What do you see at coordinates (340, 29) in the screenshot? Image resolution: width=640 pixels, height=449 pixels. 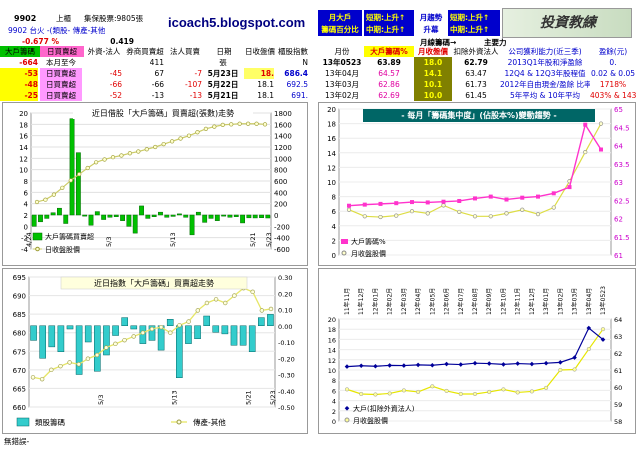 I see `tag-main-2: 籌碼百分比` at bounding box center [340, 29].